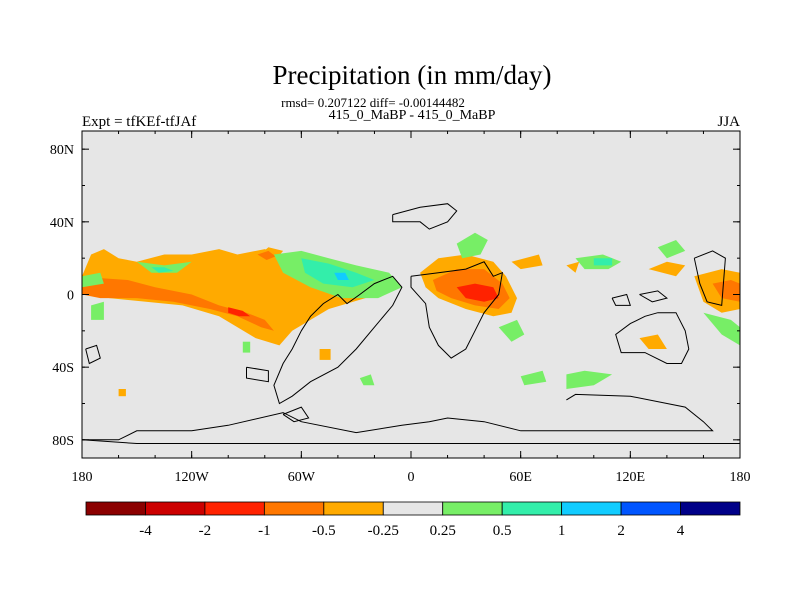 This screenshot has height=600, width=800. I want to click on chart-stats-line: rmsd= 0.207122 diff= -0.00144482, so click(373, 102).